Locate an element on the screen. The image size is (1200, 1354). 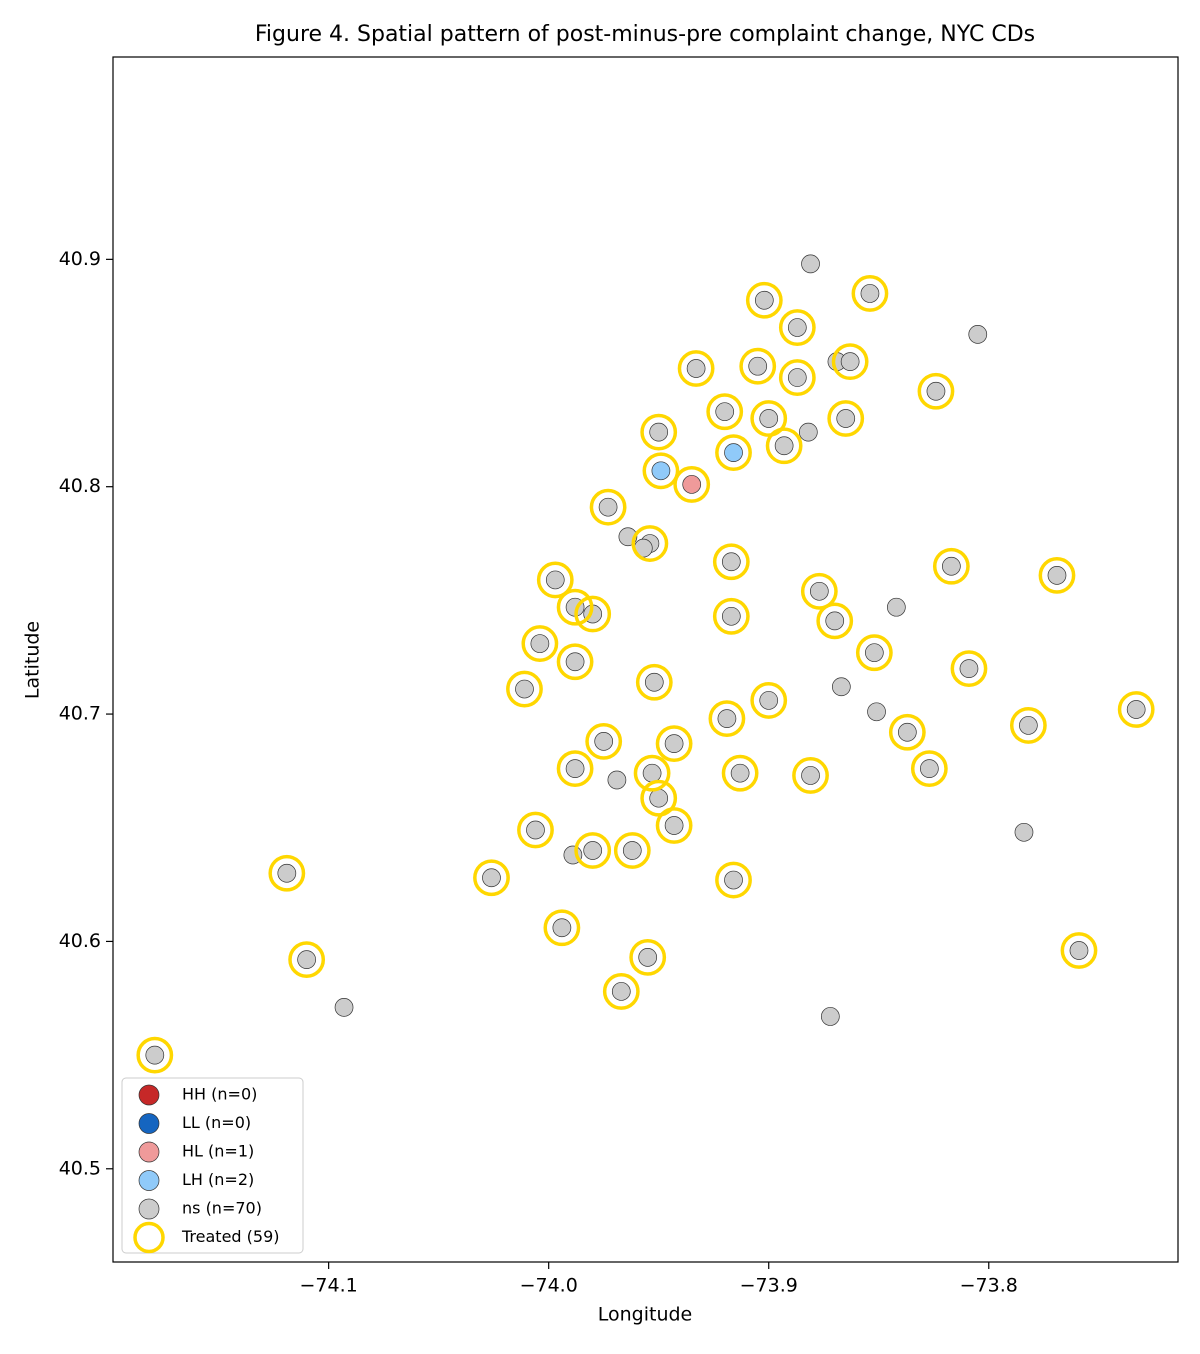
x-tick-label: −74.0 is located at coordinates (549, 1286).